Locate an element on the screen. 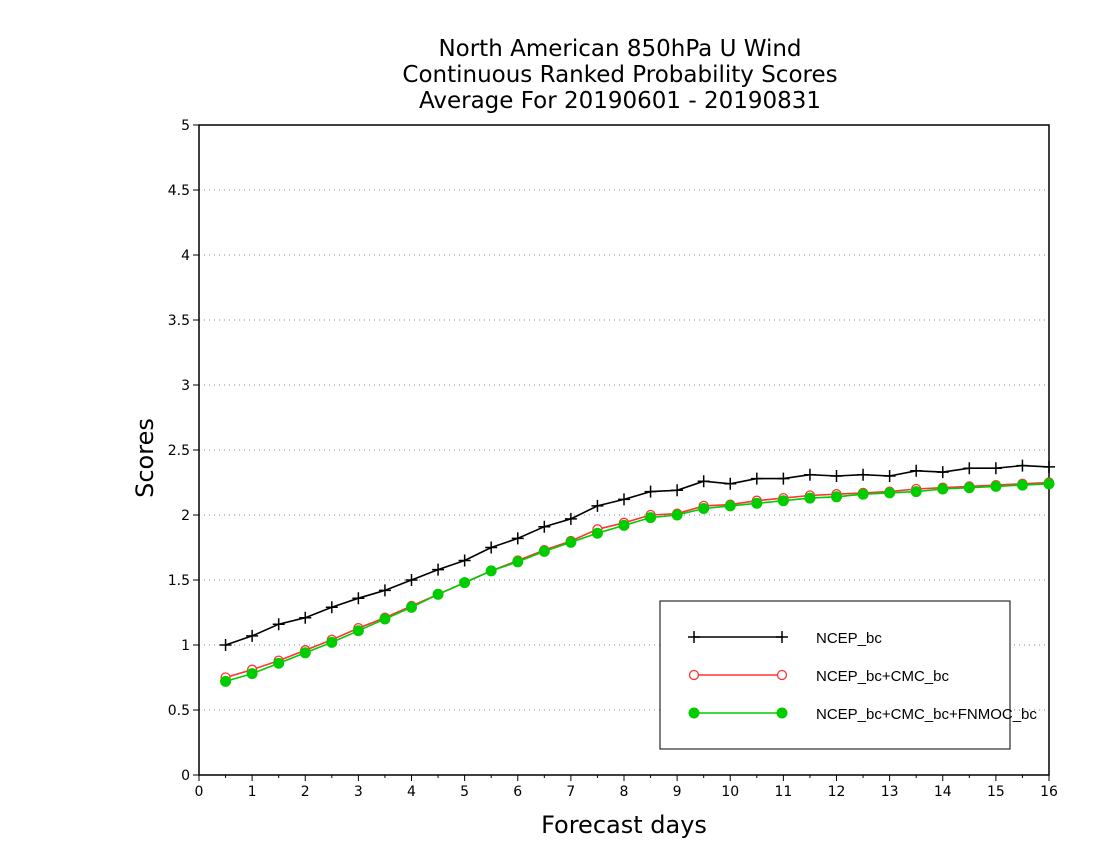  x-tick-label: 12 is located at coordinates (837, 792).